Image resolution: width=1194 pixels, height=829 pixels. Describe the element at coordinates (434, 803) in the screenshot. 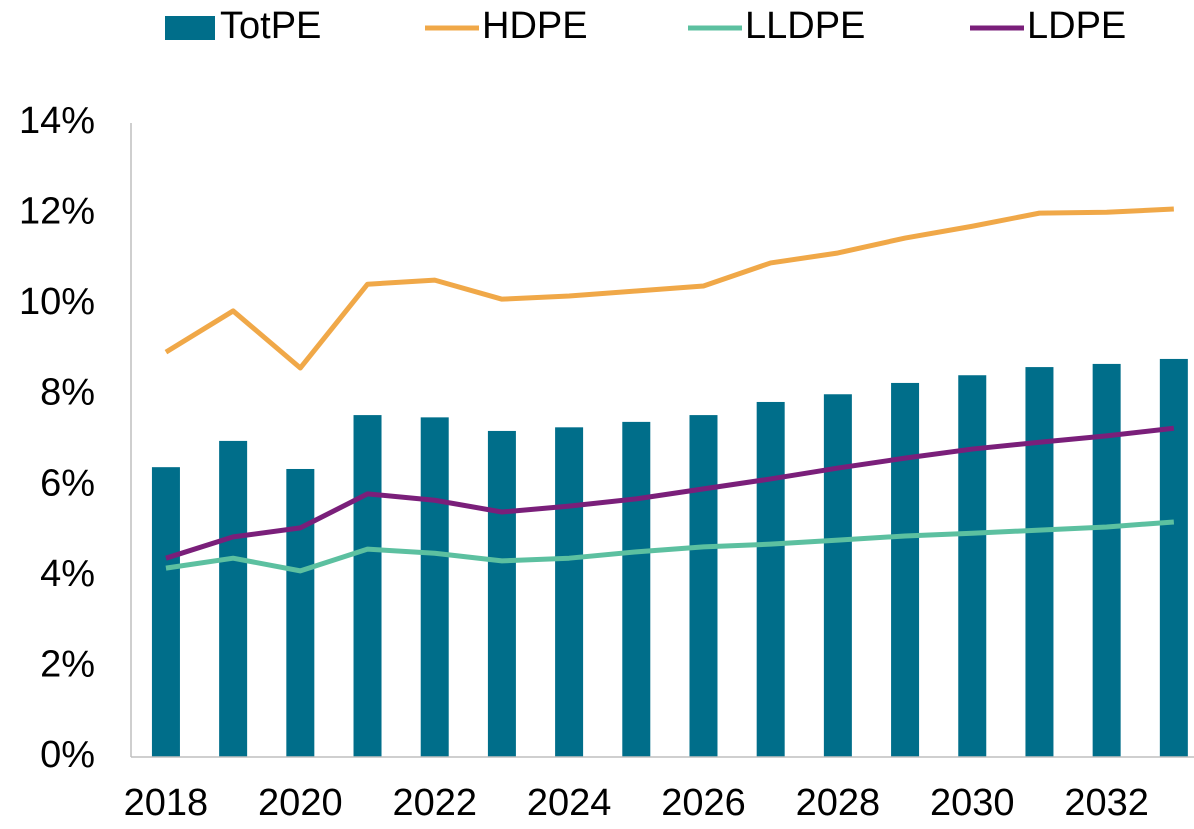

I see `x-tick-label: 2022` at that location.